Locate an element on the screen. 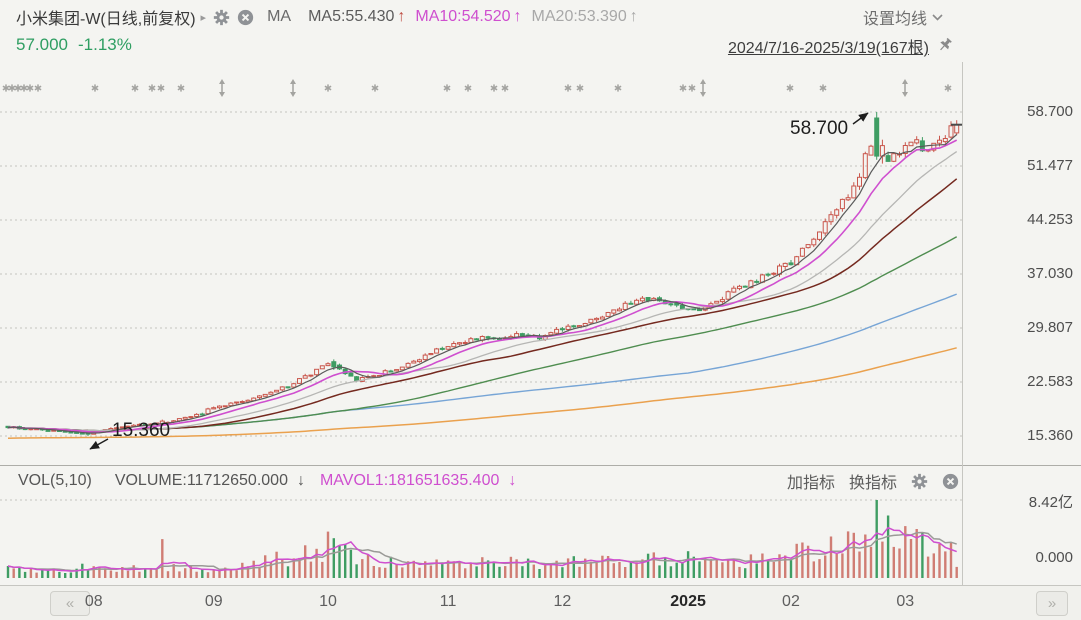 The width and height of the screenshot is (1081, 620). title-caret-icon: ▸ is located at coordinates (203, 17).